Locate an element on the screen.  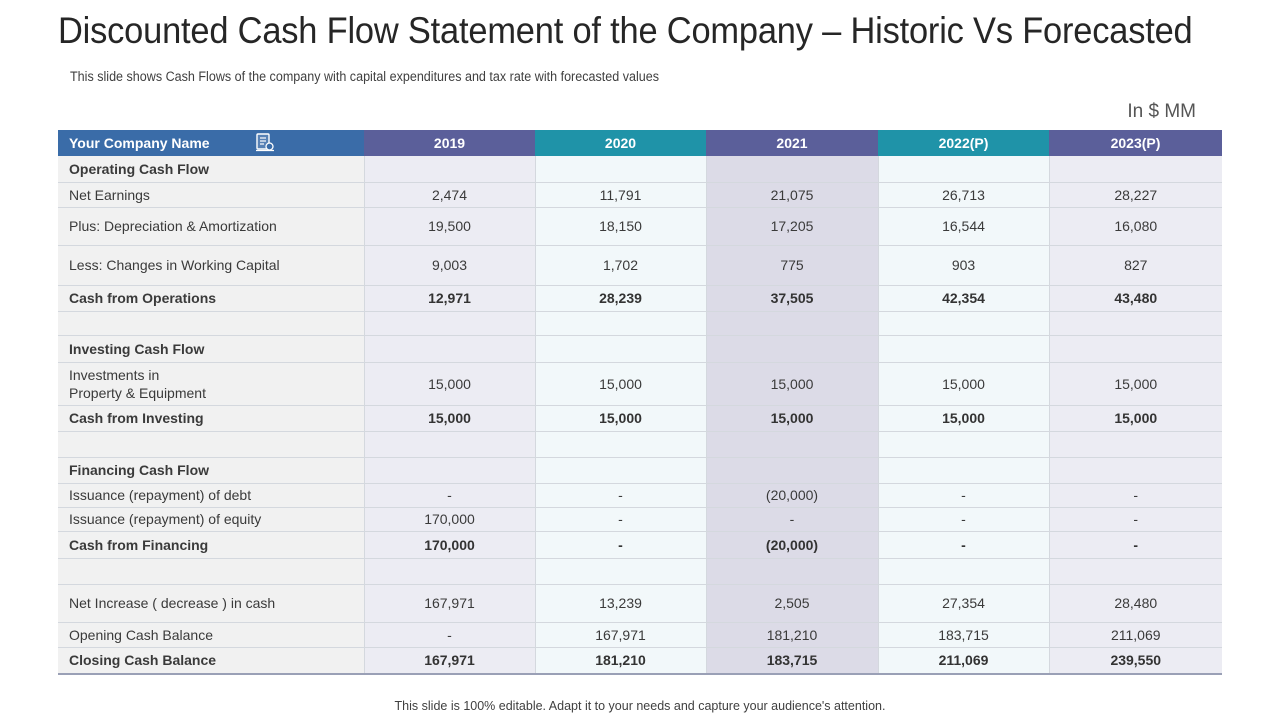
cell-2021: 37,505 is located at coordinates (791, 298).